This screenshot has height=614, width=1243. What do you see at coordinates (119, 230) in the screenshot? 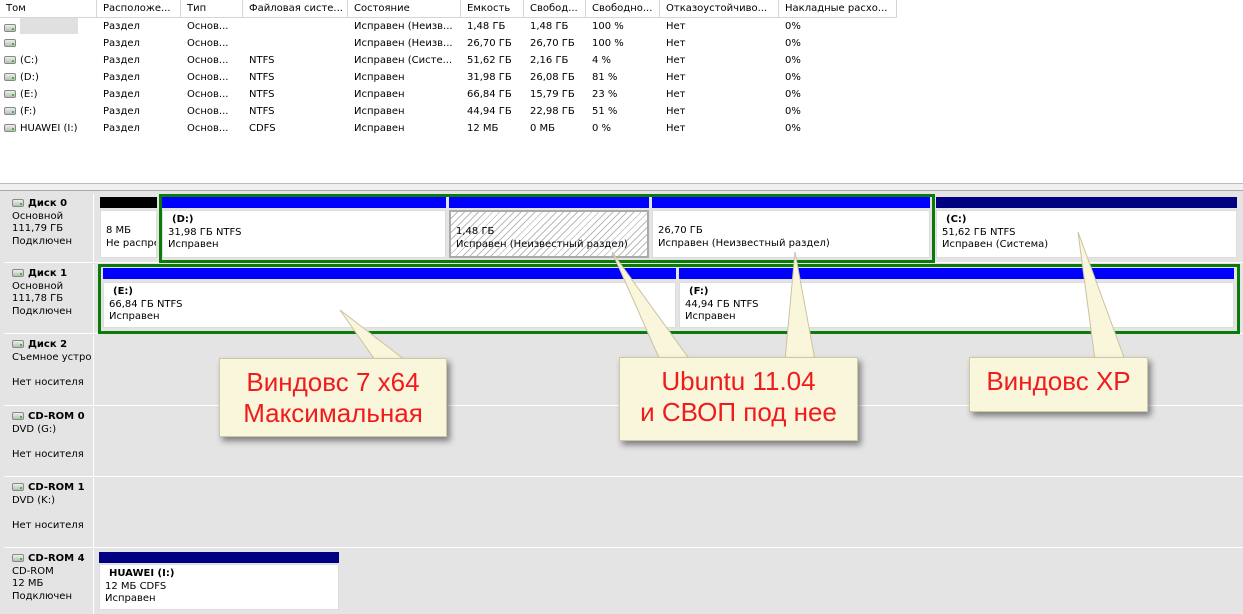
I see `partition-size: 8 МБ` at bounding box center [119, 230].